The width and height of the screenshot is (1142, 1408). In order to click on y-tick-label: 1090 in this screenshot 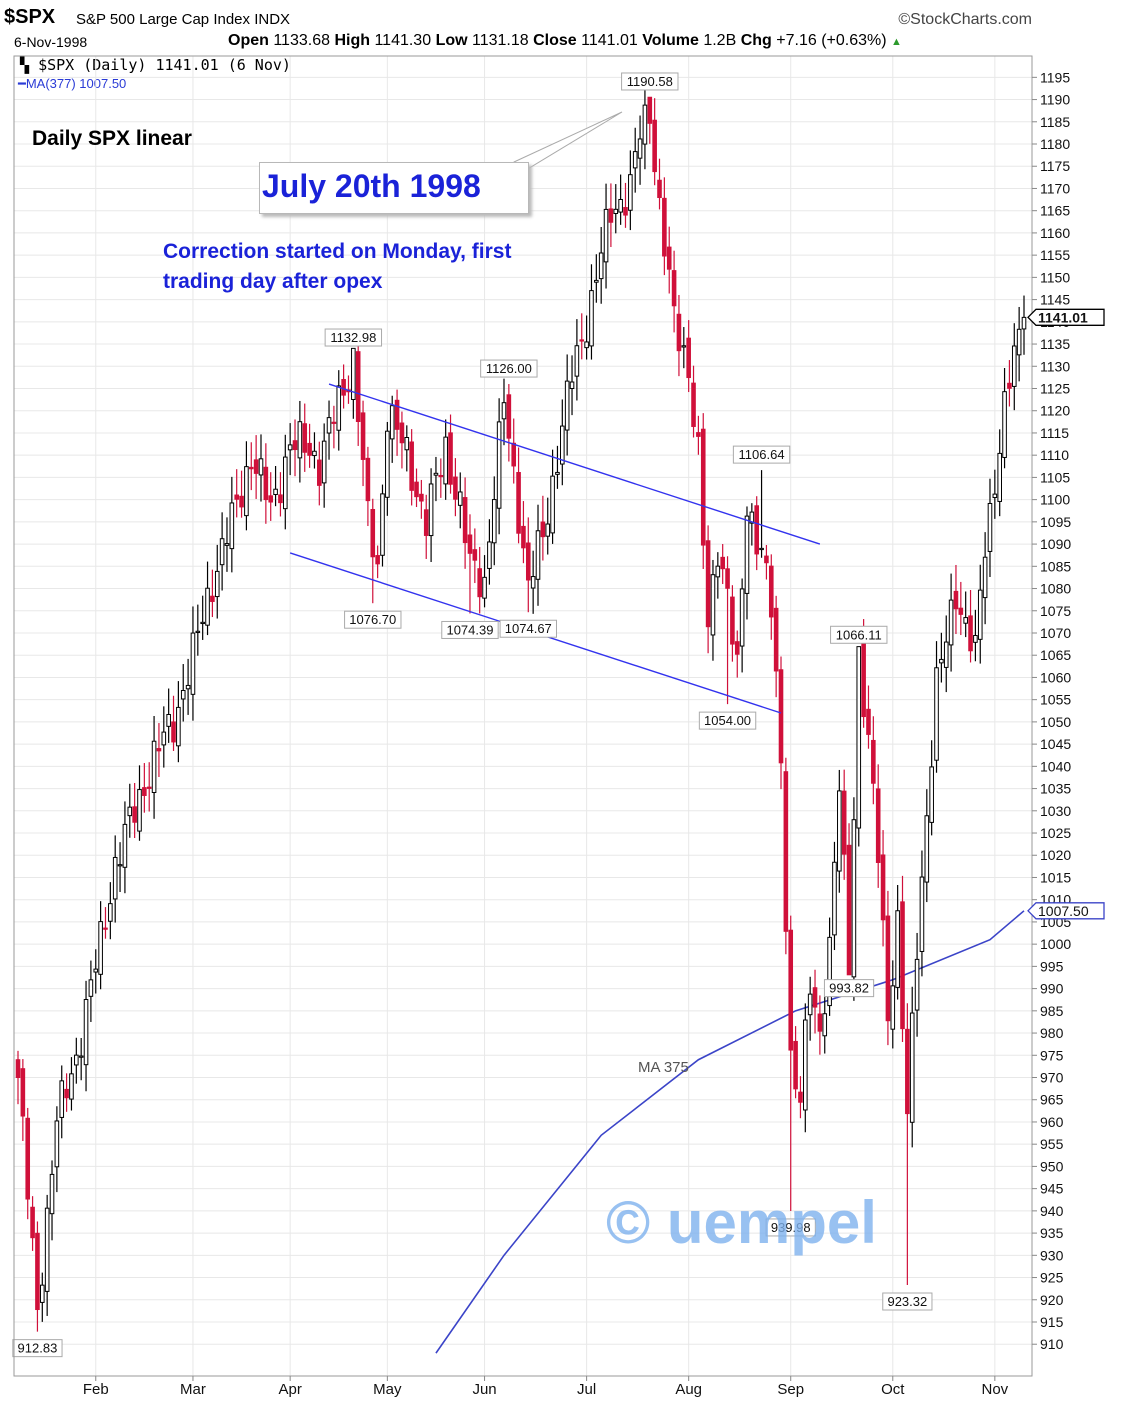, I will do `click(1055, 544)`.